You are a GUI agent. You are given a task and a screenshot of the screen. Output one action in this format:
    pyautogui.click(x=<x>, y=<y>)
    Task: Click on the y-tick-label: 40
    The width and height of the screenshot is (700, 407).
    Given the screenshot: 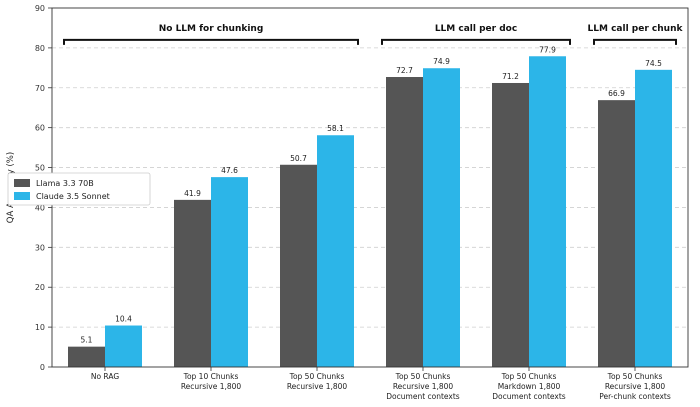 What is the action you would take?
    pyautogui.click(x=40, y=207)
    